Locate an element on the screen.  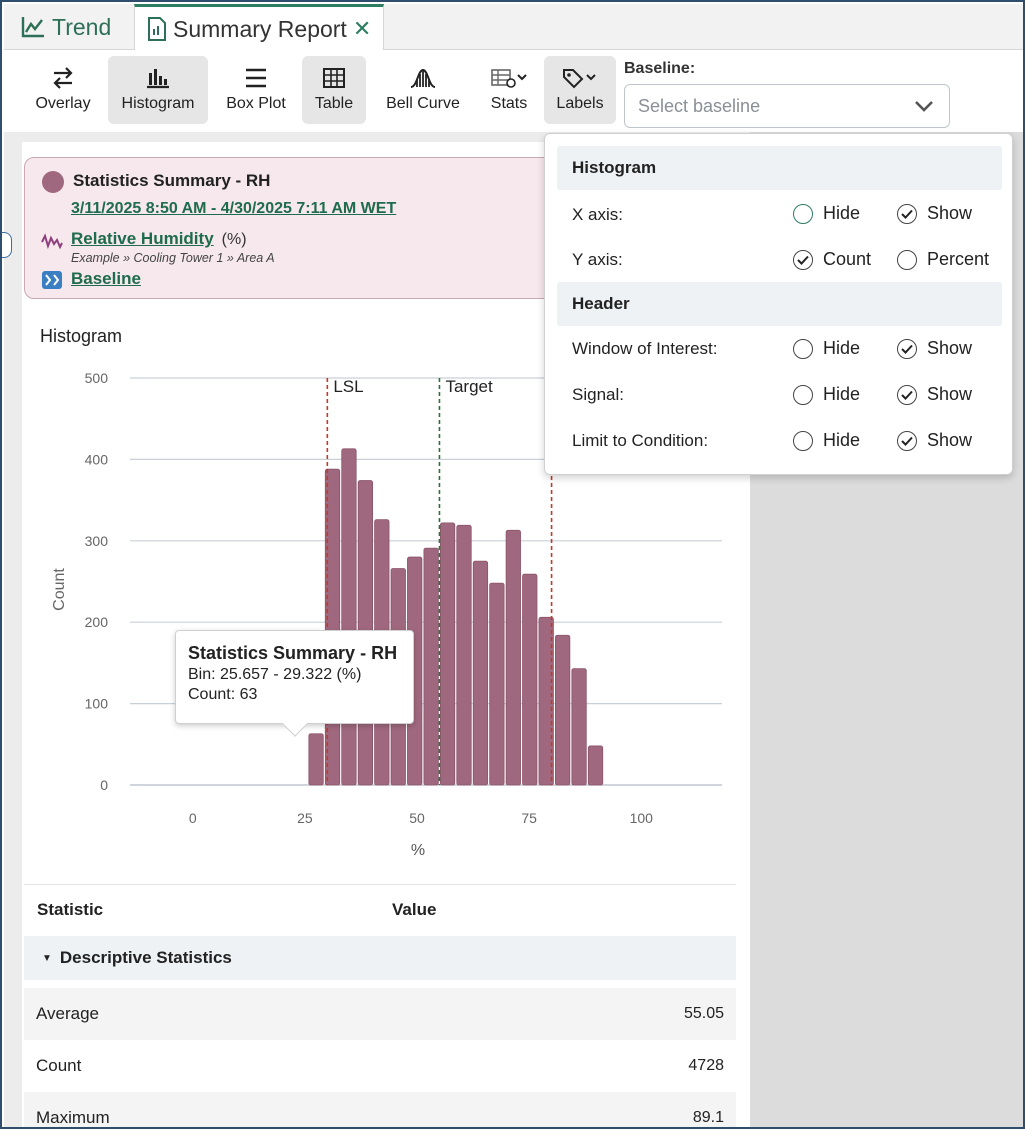
trend-chart-icon is located at coordinates (33, 27).